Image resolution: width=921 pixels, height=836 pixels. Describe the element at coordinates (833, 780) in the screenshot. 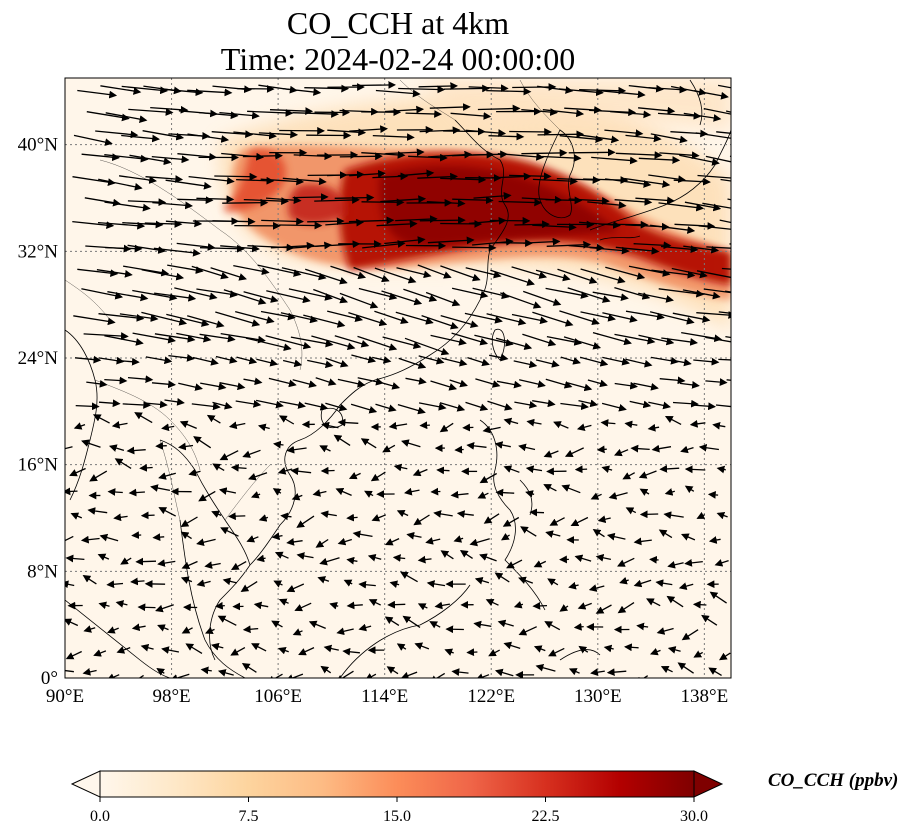

I see `colorbar-label: CO_CCH (ppbv)` at that location.